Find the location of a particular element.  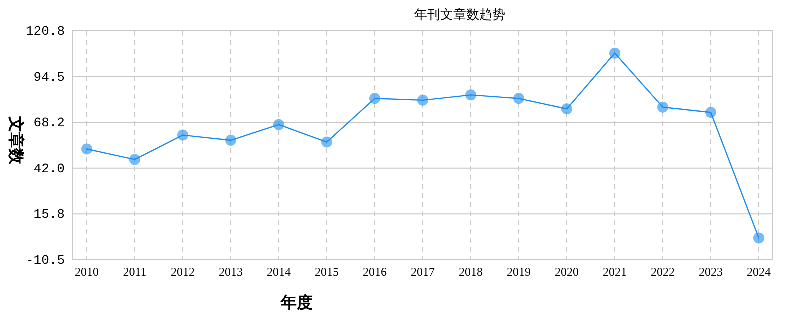

x-tick-label: 2024 is located at coordinates (759, 272).